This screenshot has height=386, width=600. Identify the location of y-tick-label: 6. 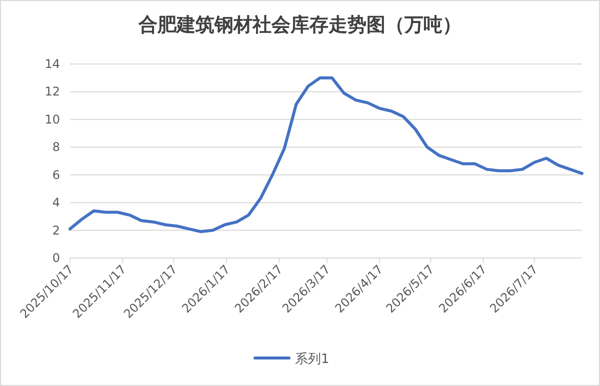
(56, 175).